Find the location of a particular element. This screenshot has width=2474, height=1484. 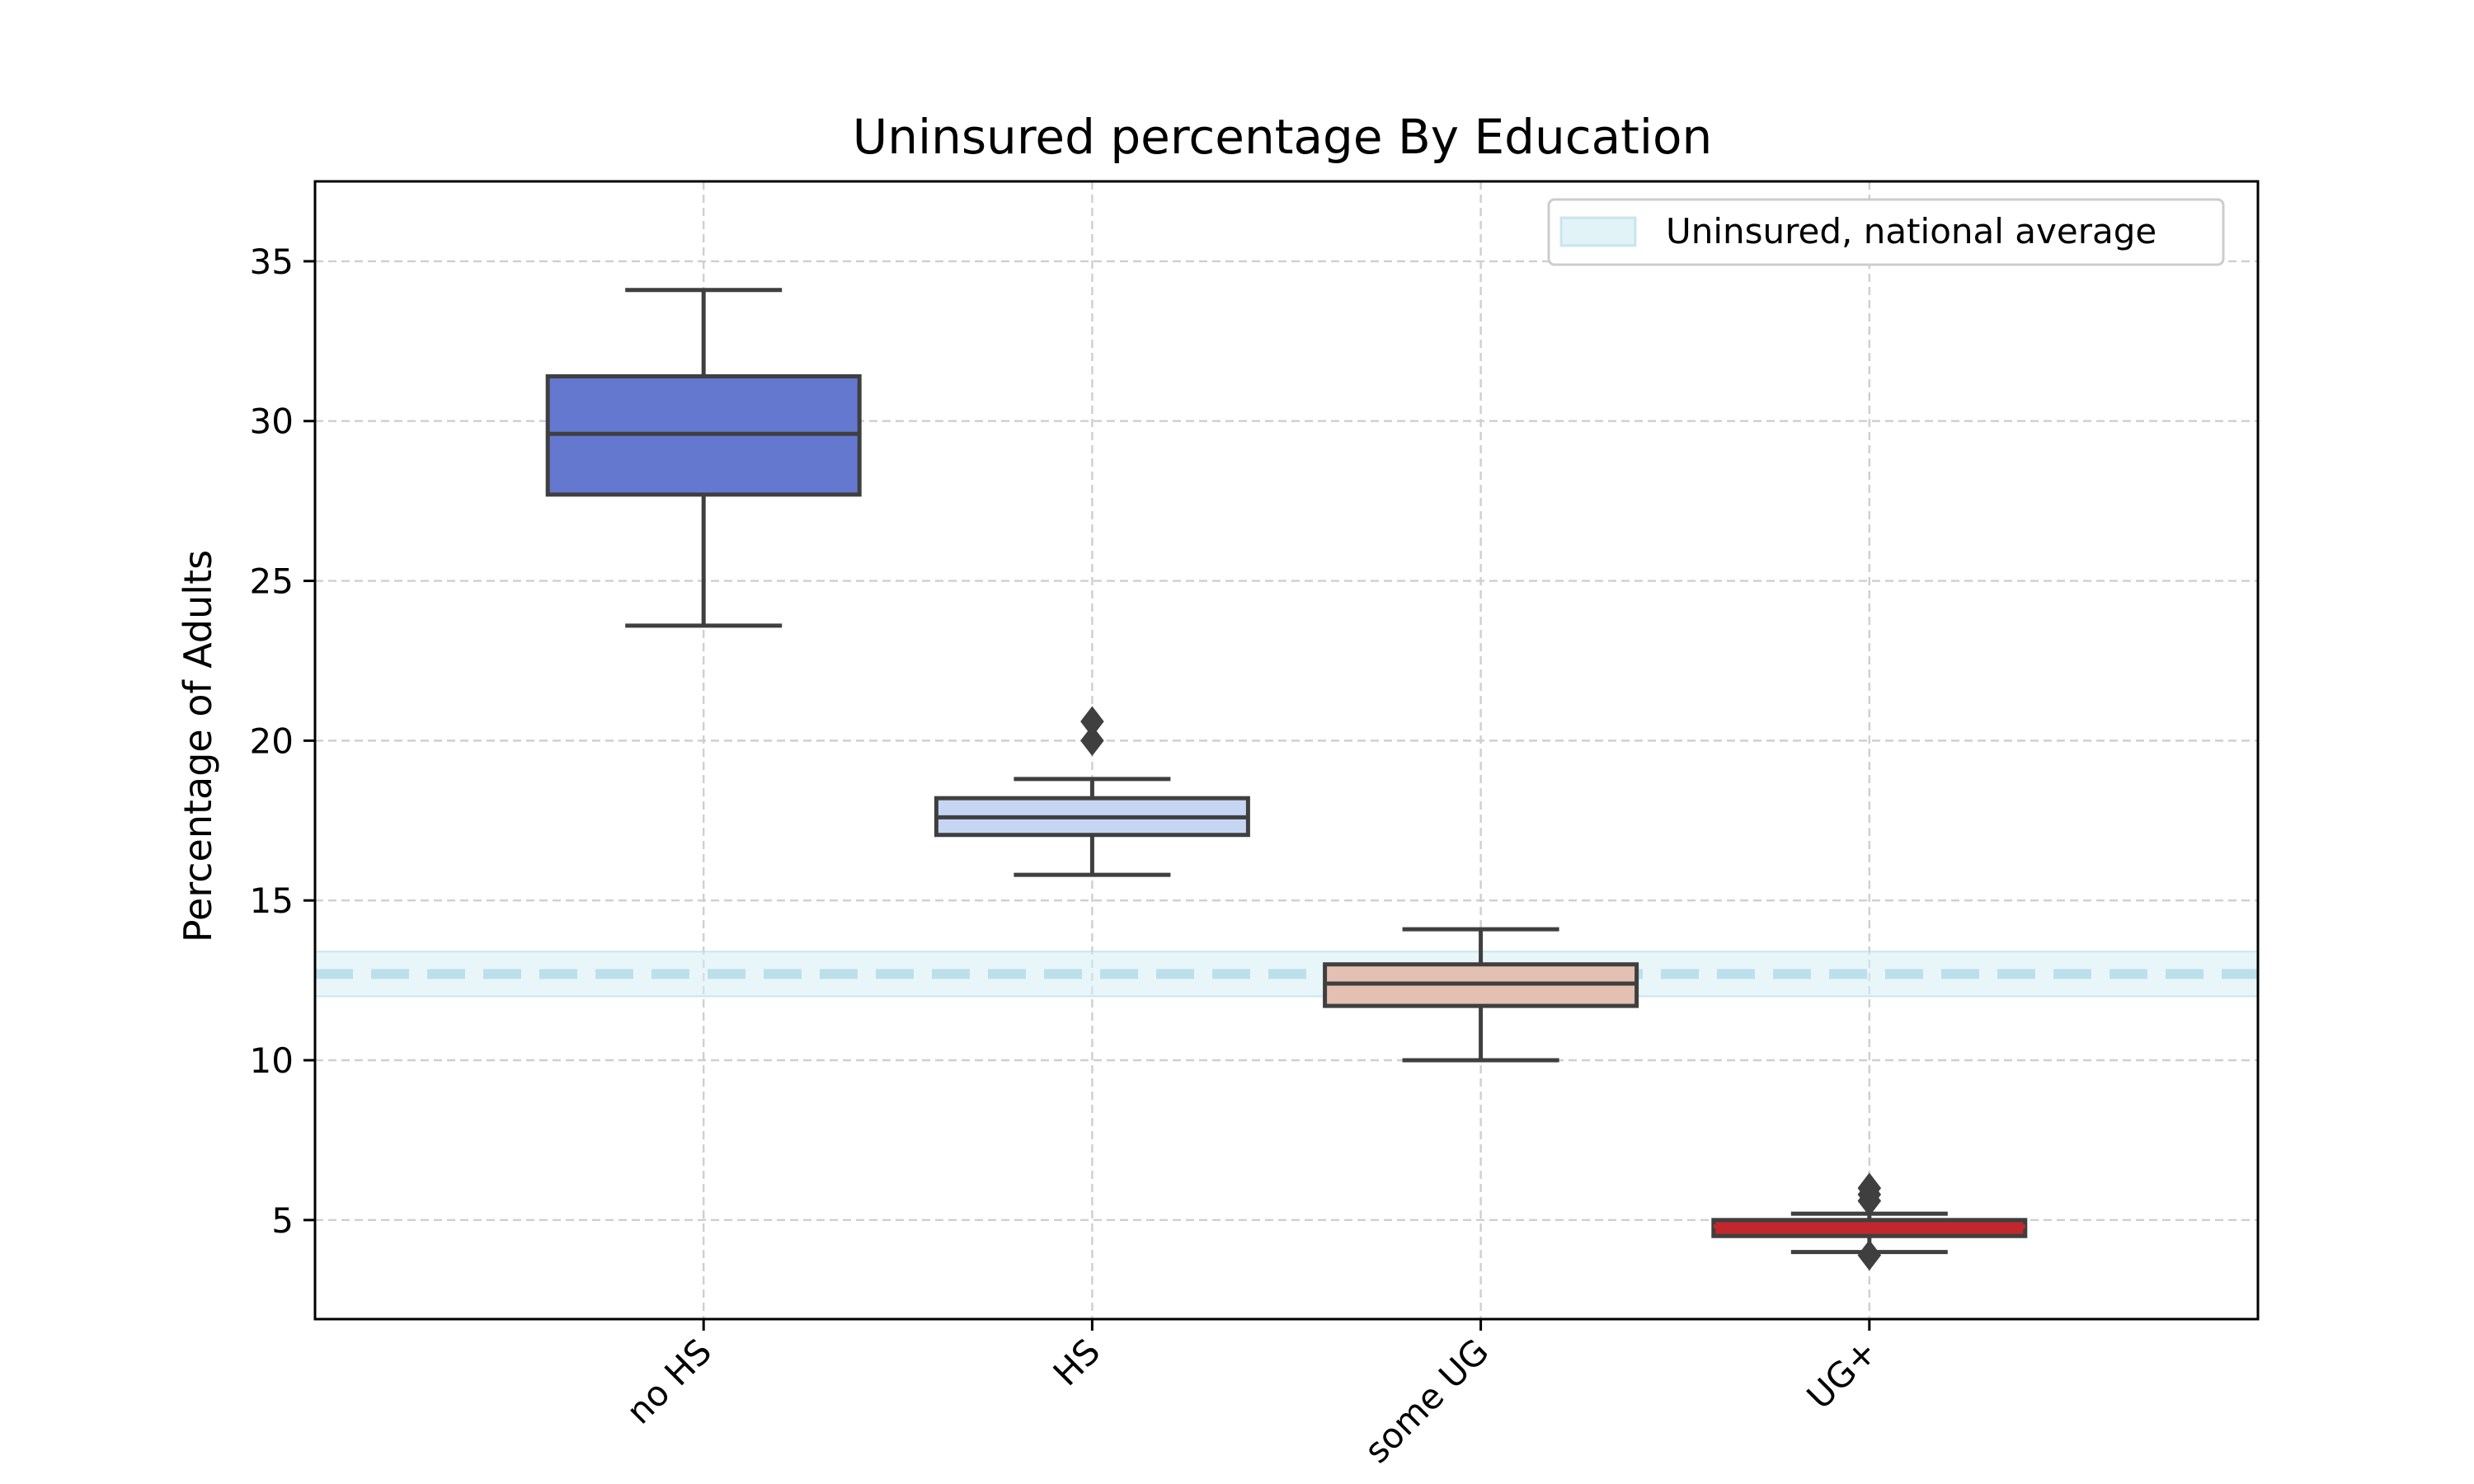

box-group-hs is located at coordinates (1092, 791).